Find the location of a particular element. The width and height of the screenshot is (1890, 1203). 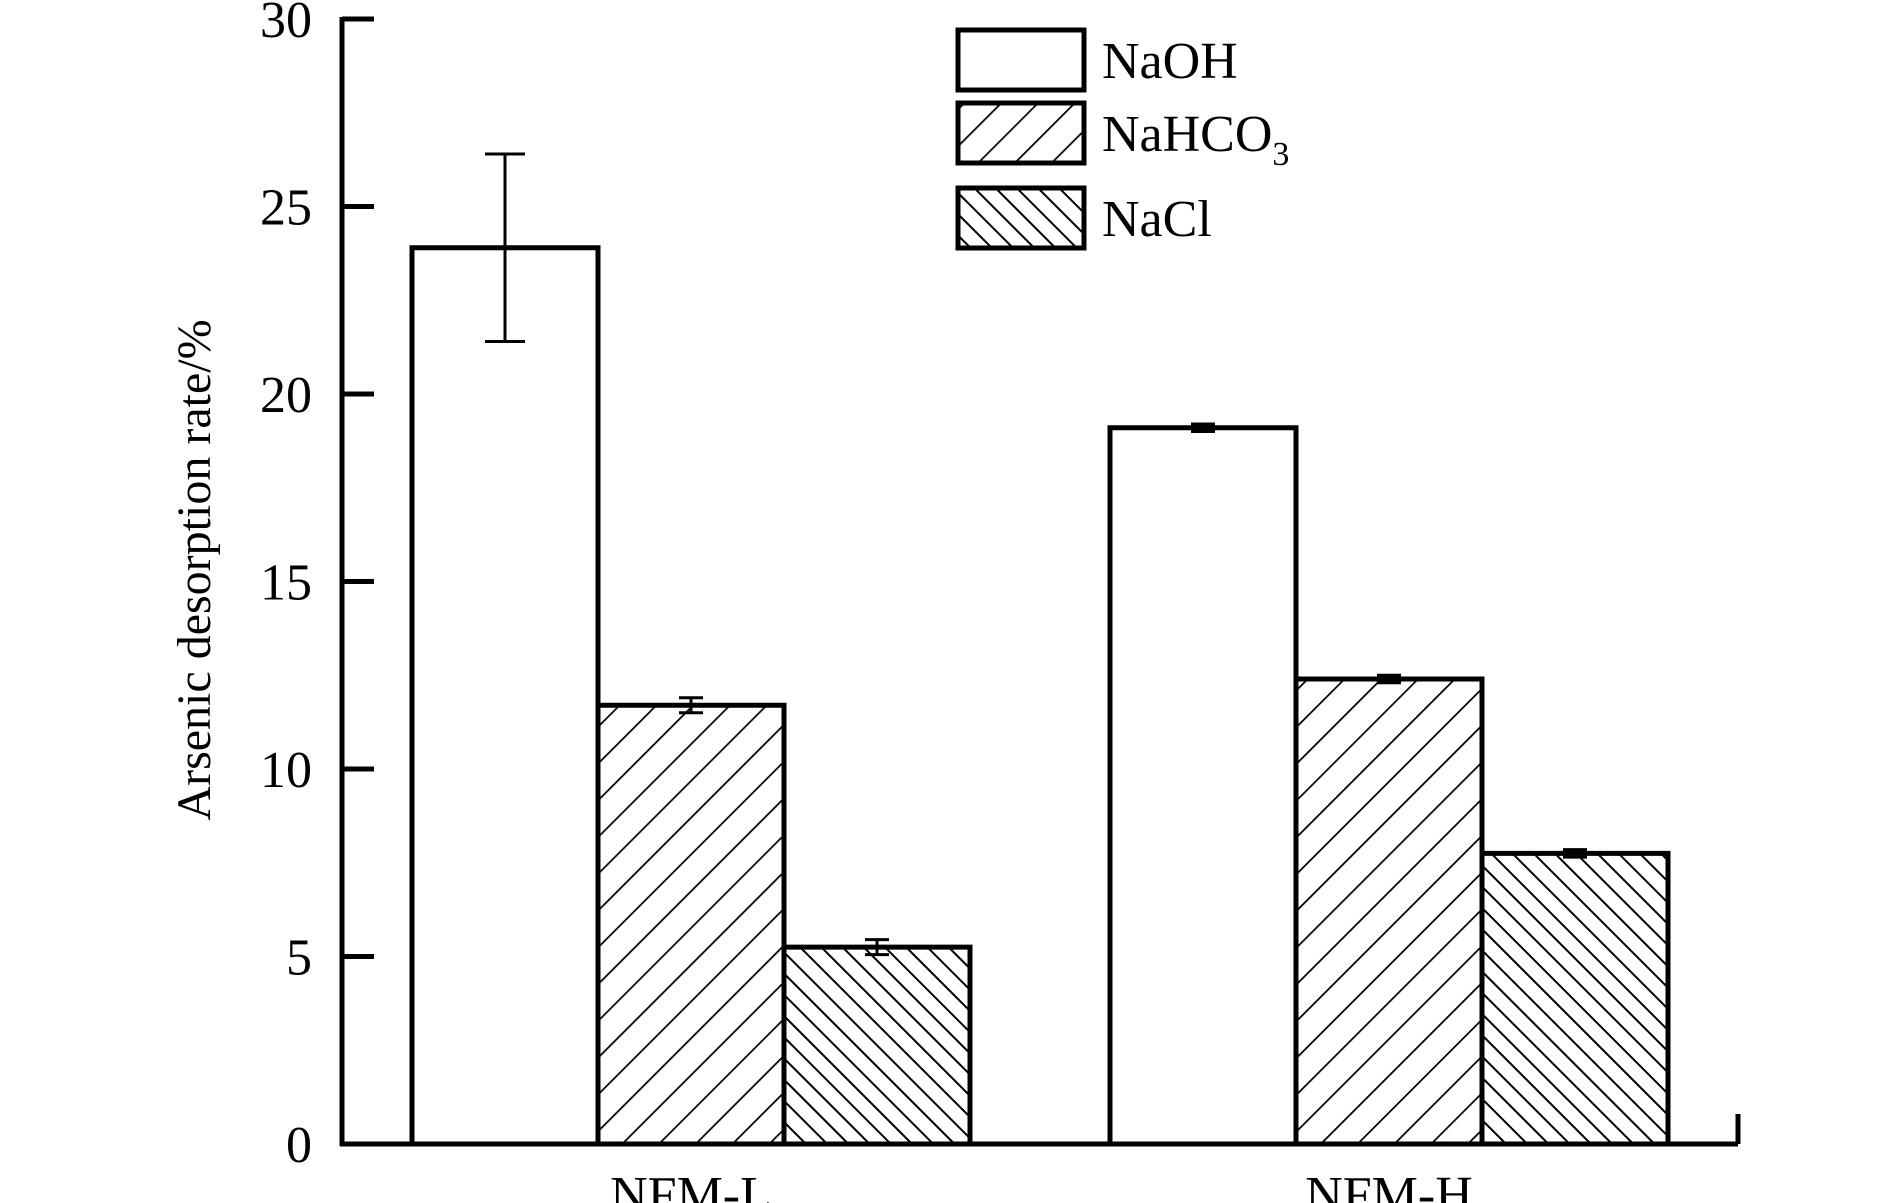

bar-naoh-nfm-h is located at coordinates (1203, 786).